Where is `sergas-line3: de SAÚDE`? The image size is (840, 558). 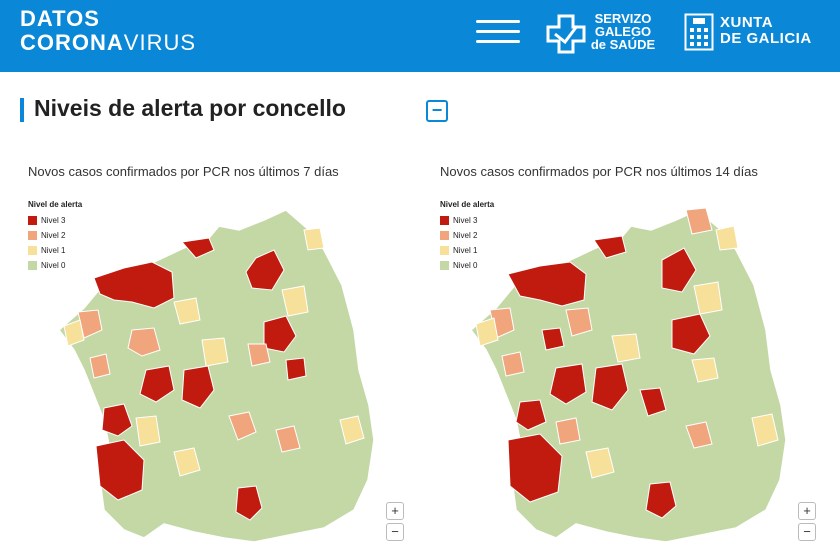 sergas-line3: de SAÚDE is located at coordinates (623, 44).